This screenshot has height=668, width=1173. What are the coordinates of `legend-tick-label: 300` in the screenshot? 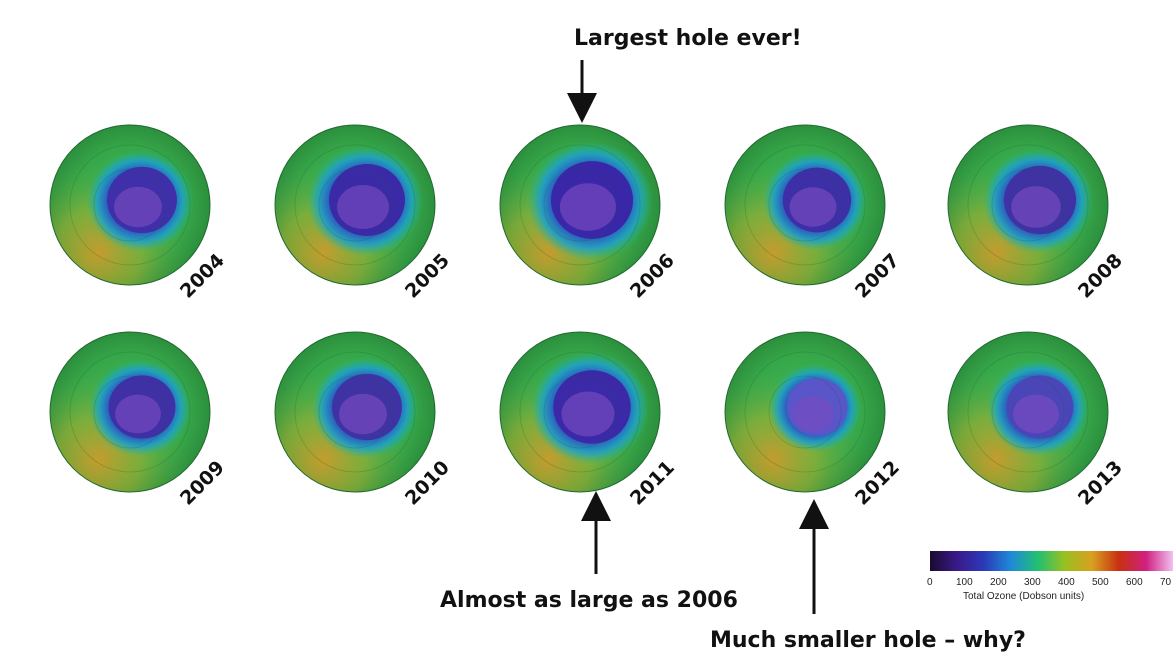 It's located at (1032, 582).